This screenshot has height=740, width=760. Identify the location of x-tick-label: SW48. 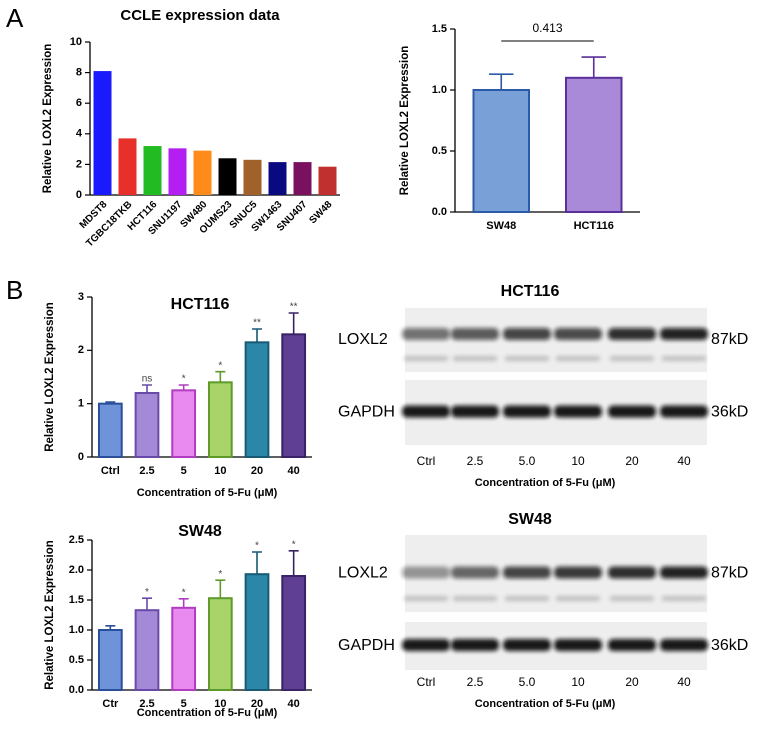
(320, 212).